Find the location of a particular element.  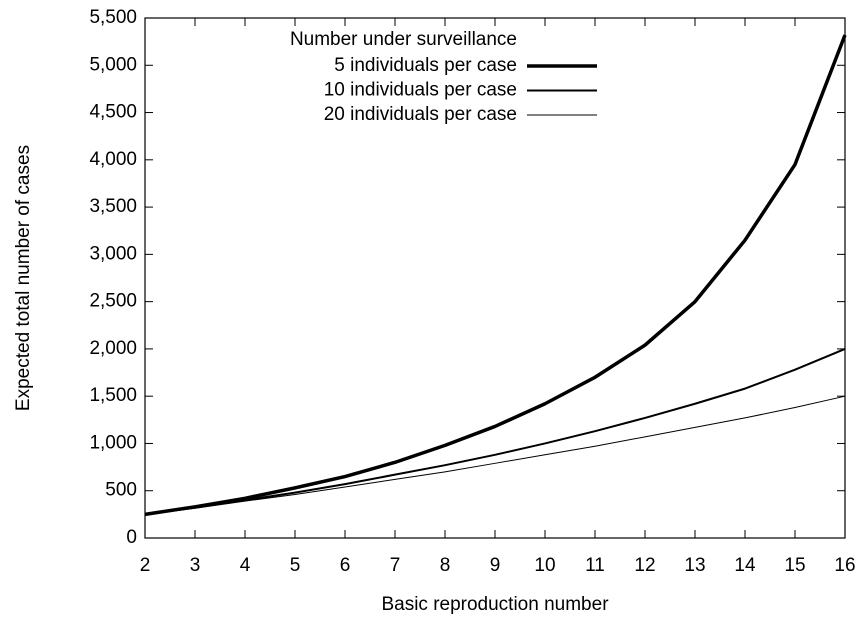

x-tick-label: 2 is located at coordinates (145, 565).